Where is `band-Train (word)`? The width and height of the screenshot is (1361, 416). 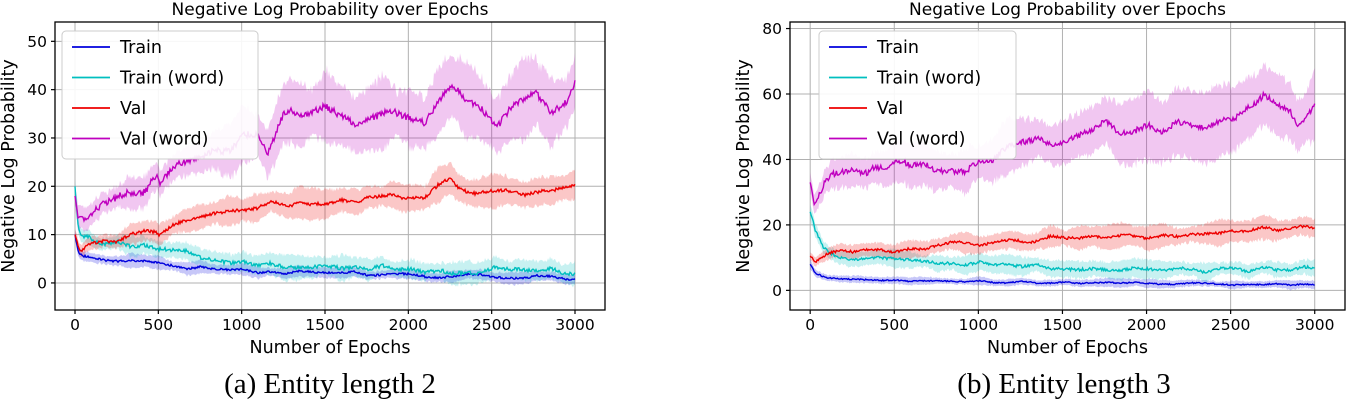 band-Train (word) is located at coordinates (325, 233).